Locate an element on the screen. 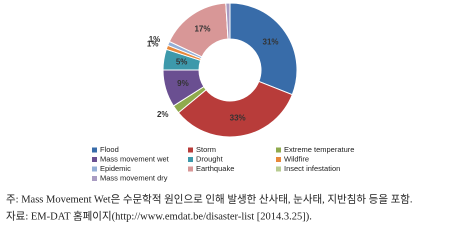 Image resolution: width=475 pixels, height=240 pixels. value-label: 9% is located at coordinates (183, 83).